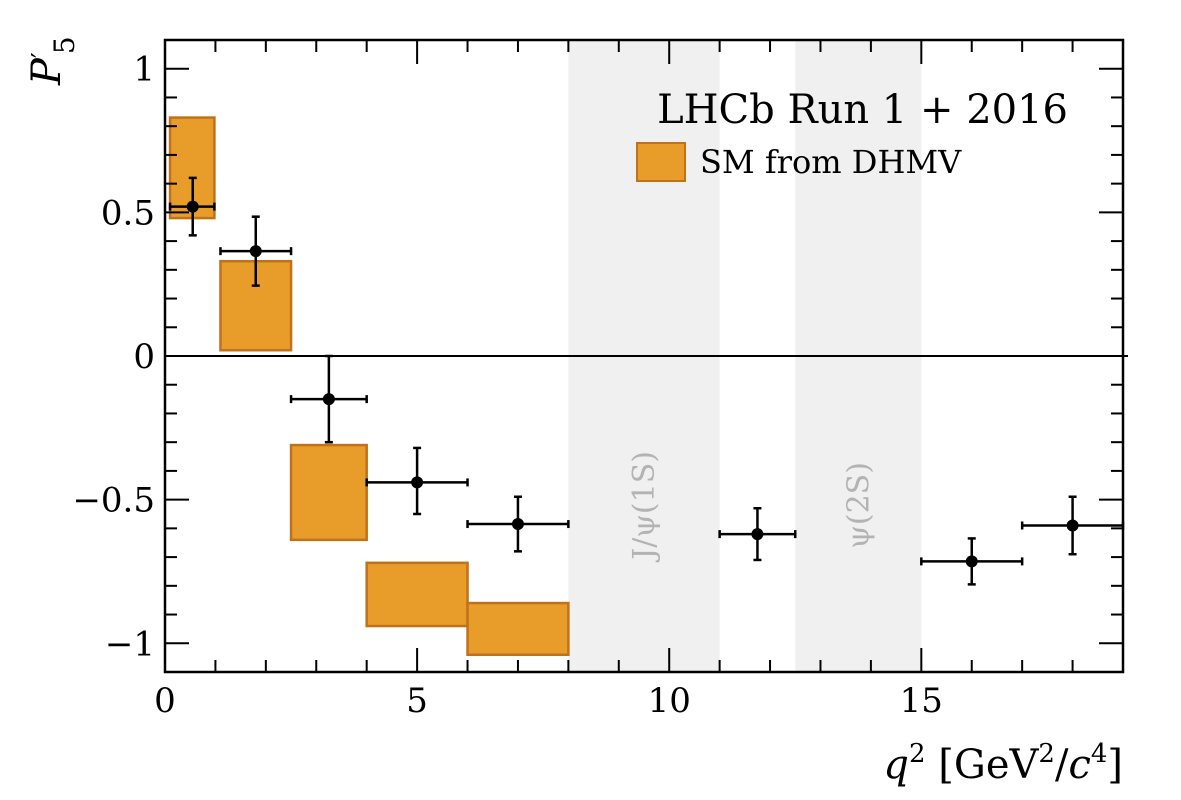 The image size is (1181, 800). I want to click on y-tick-label: 0.5, so click(128, 213).